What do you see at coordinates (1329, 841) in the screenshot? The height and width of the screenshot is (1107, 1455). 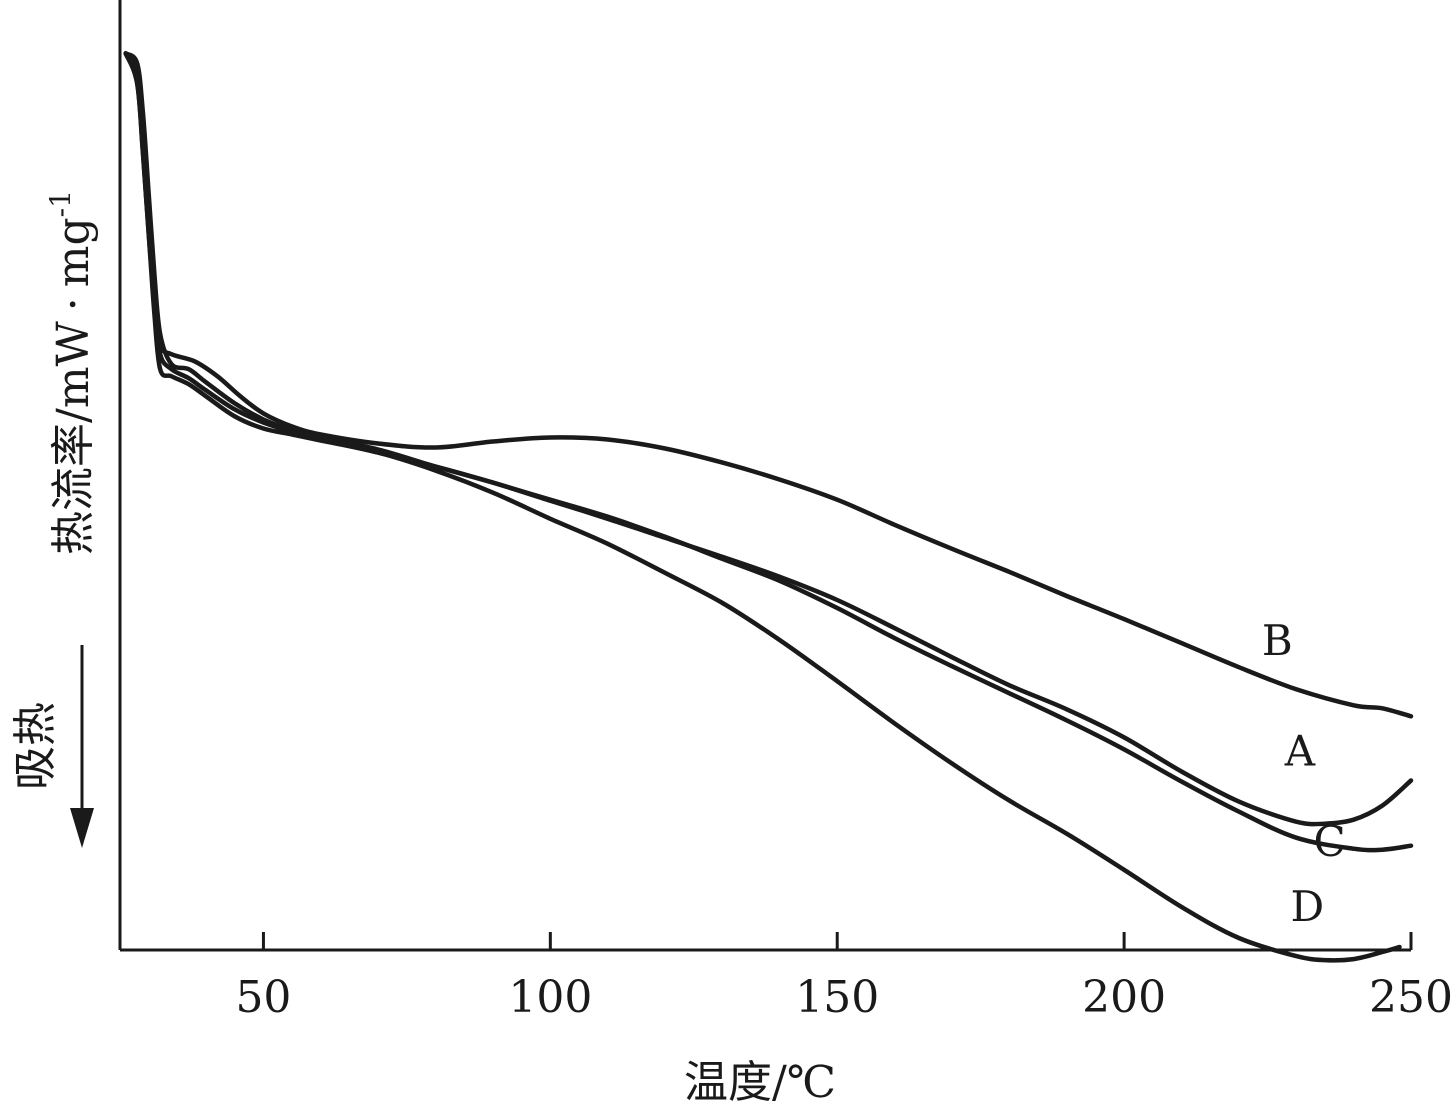 I see `series-label-c: C` at bounding box center [1329, 841].